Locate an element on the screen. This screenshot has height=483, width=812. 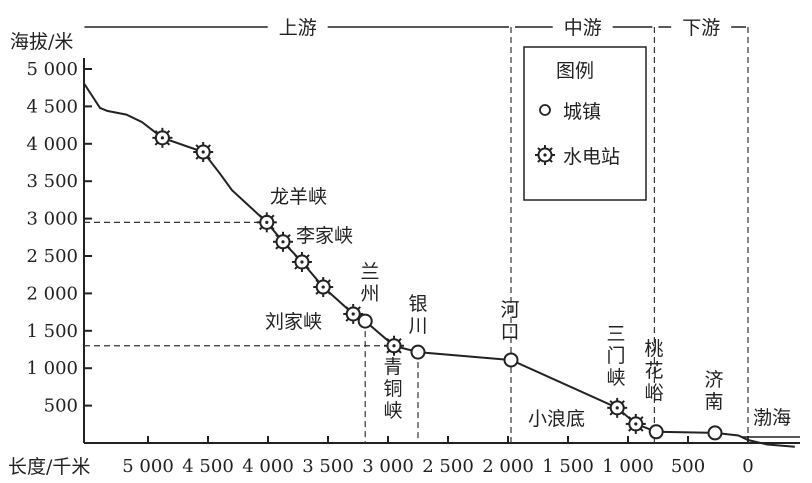
x-tick-label: 1 000 is located at coordinates (628, 466).